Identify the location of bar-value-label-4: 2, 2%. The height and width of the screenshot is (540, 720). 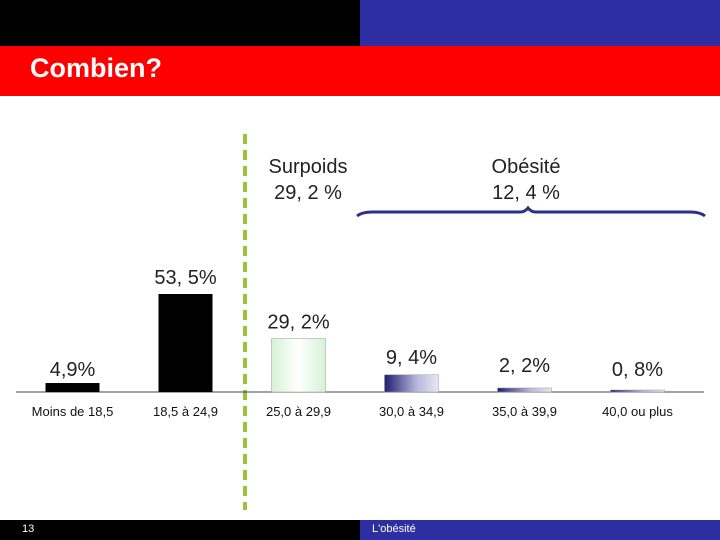
(524, 366).